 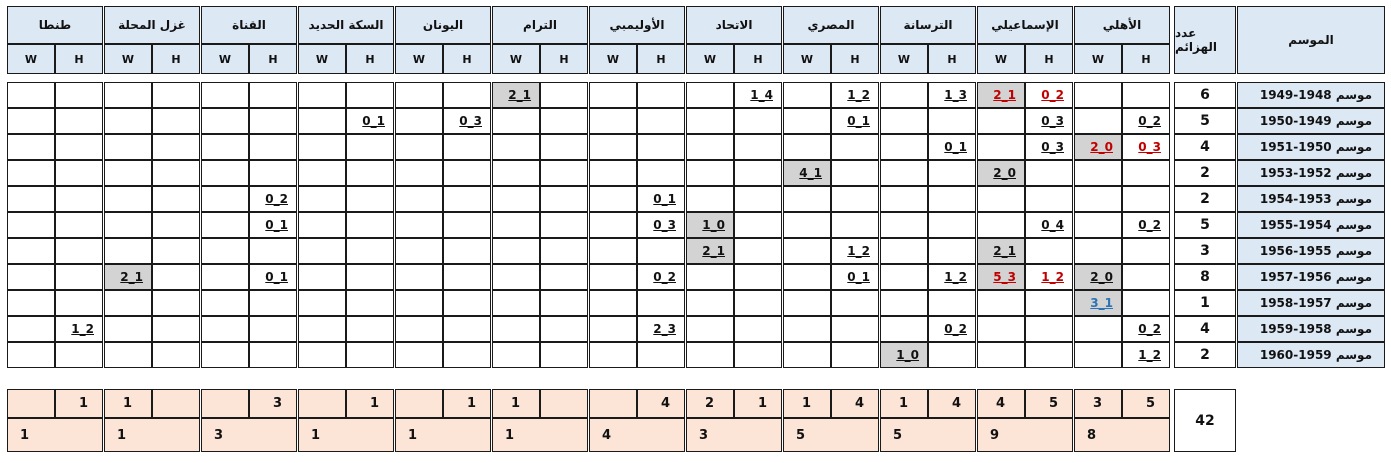 What do you see at coordinates (1311, 173) in the screenshot?
I see `season-label: موسم 1952-1953` at bounding box center [1311, 173].